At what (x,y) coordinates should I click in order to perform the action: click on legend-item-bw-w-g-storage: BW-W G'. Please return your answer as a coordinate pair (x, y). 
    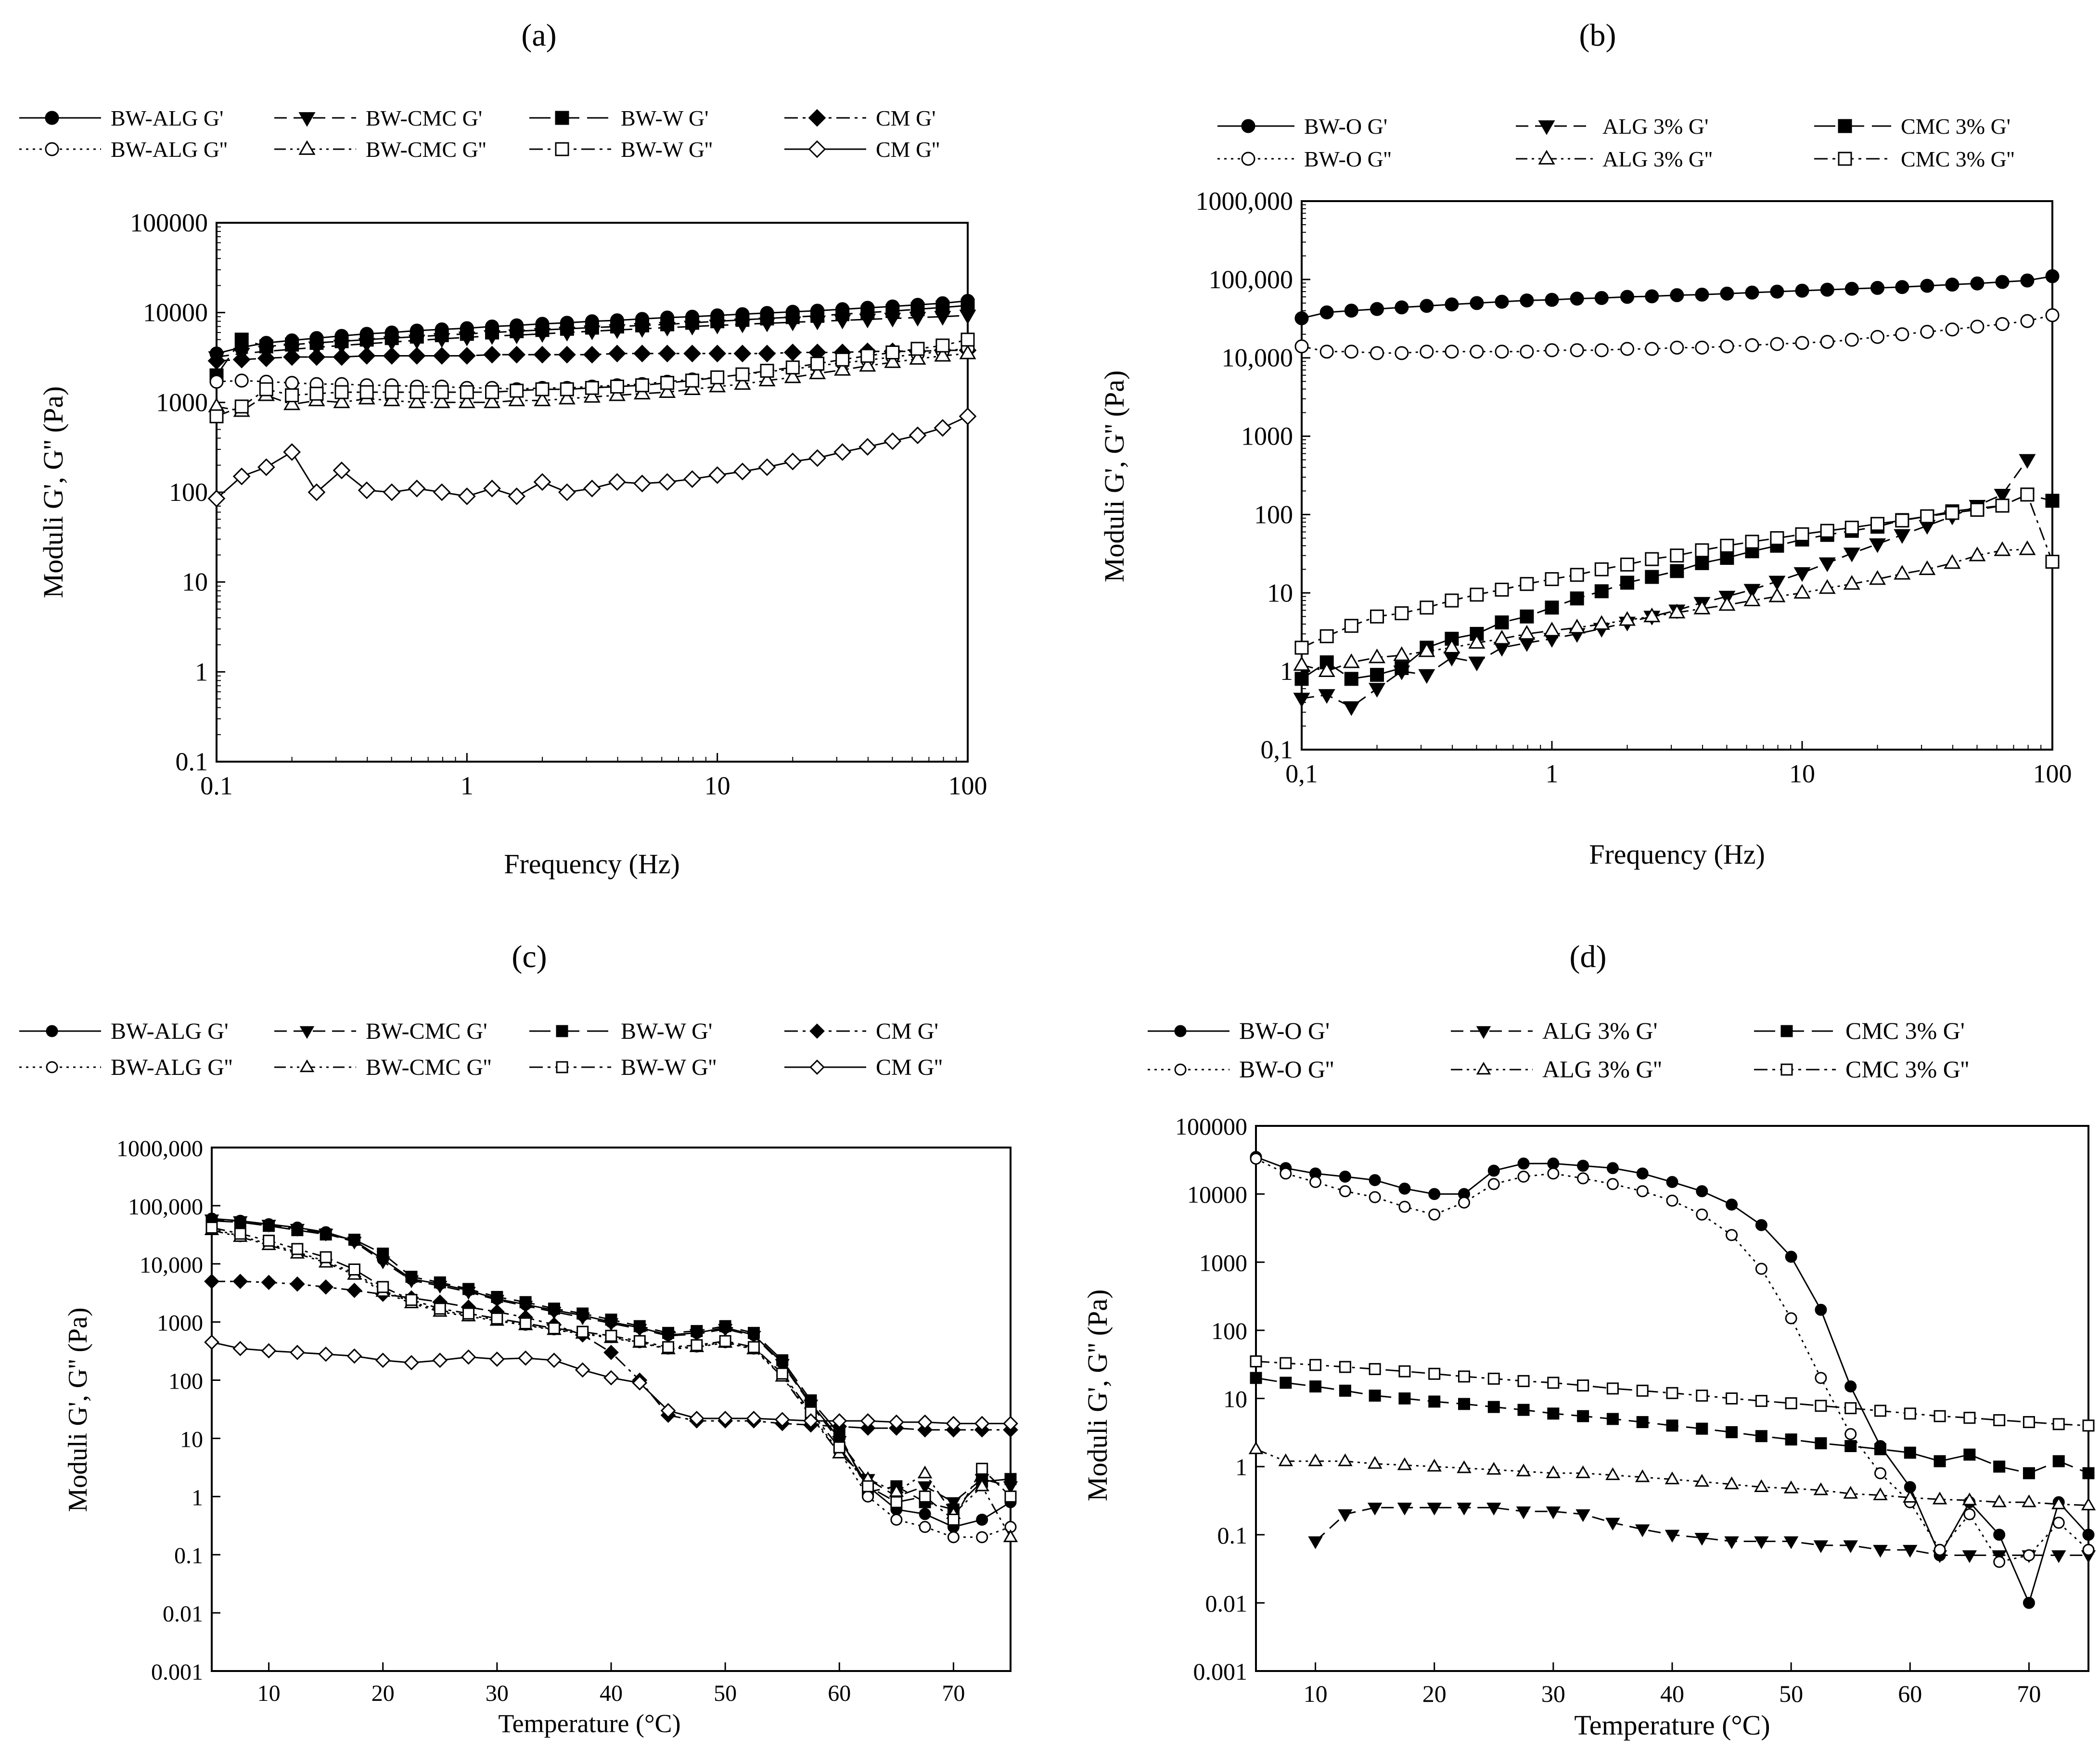
    Looking at the image, I should click on (618, 118).